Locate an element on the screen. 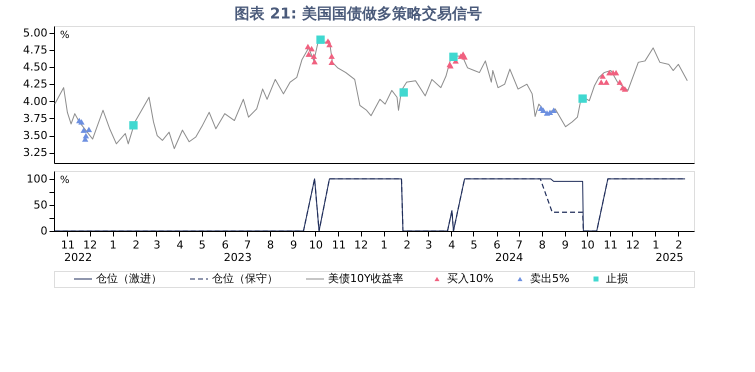 The image size is (755, 372). y-tick-label: 4.25 is located at coordinates (35, 84).